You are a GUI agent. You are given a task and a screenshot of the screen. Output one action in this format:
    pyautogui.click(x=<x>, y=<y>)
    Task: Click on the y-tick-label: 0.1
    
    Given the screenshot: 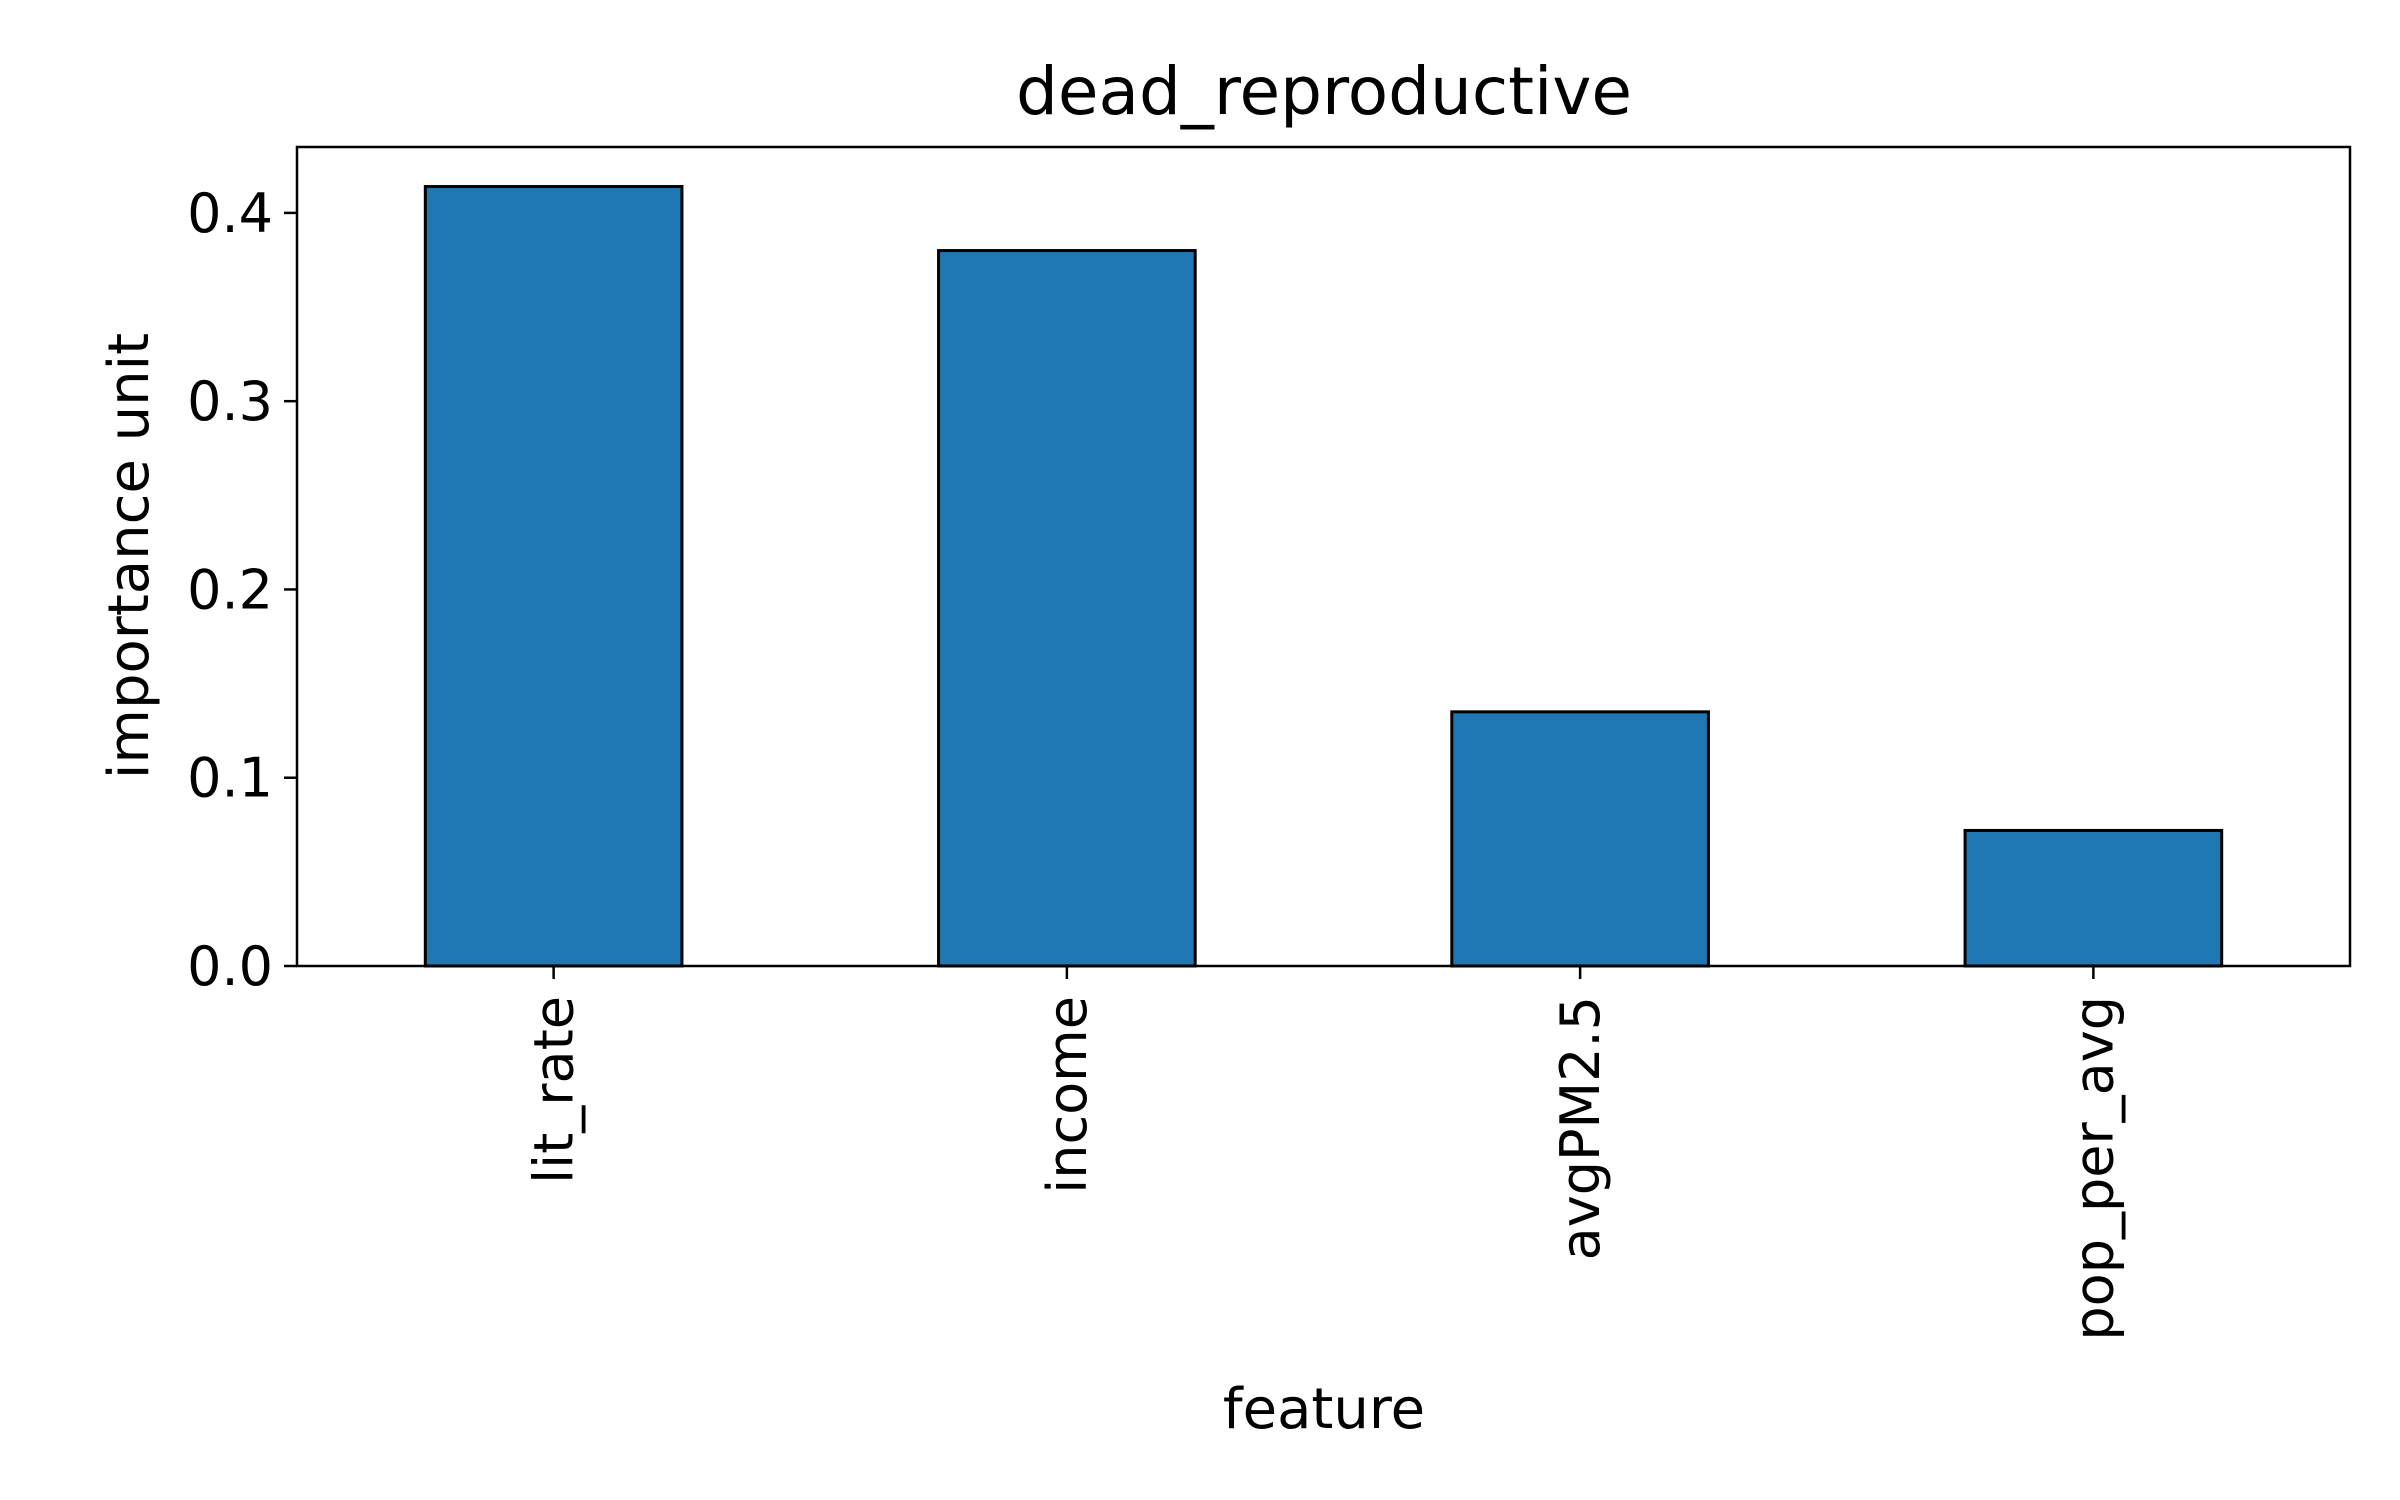 What is the action you would take?
    pyautogui.click(x=230, y=778)
    